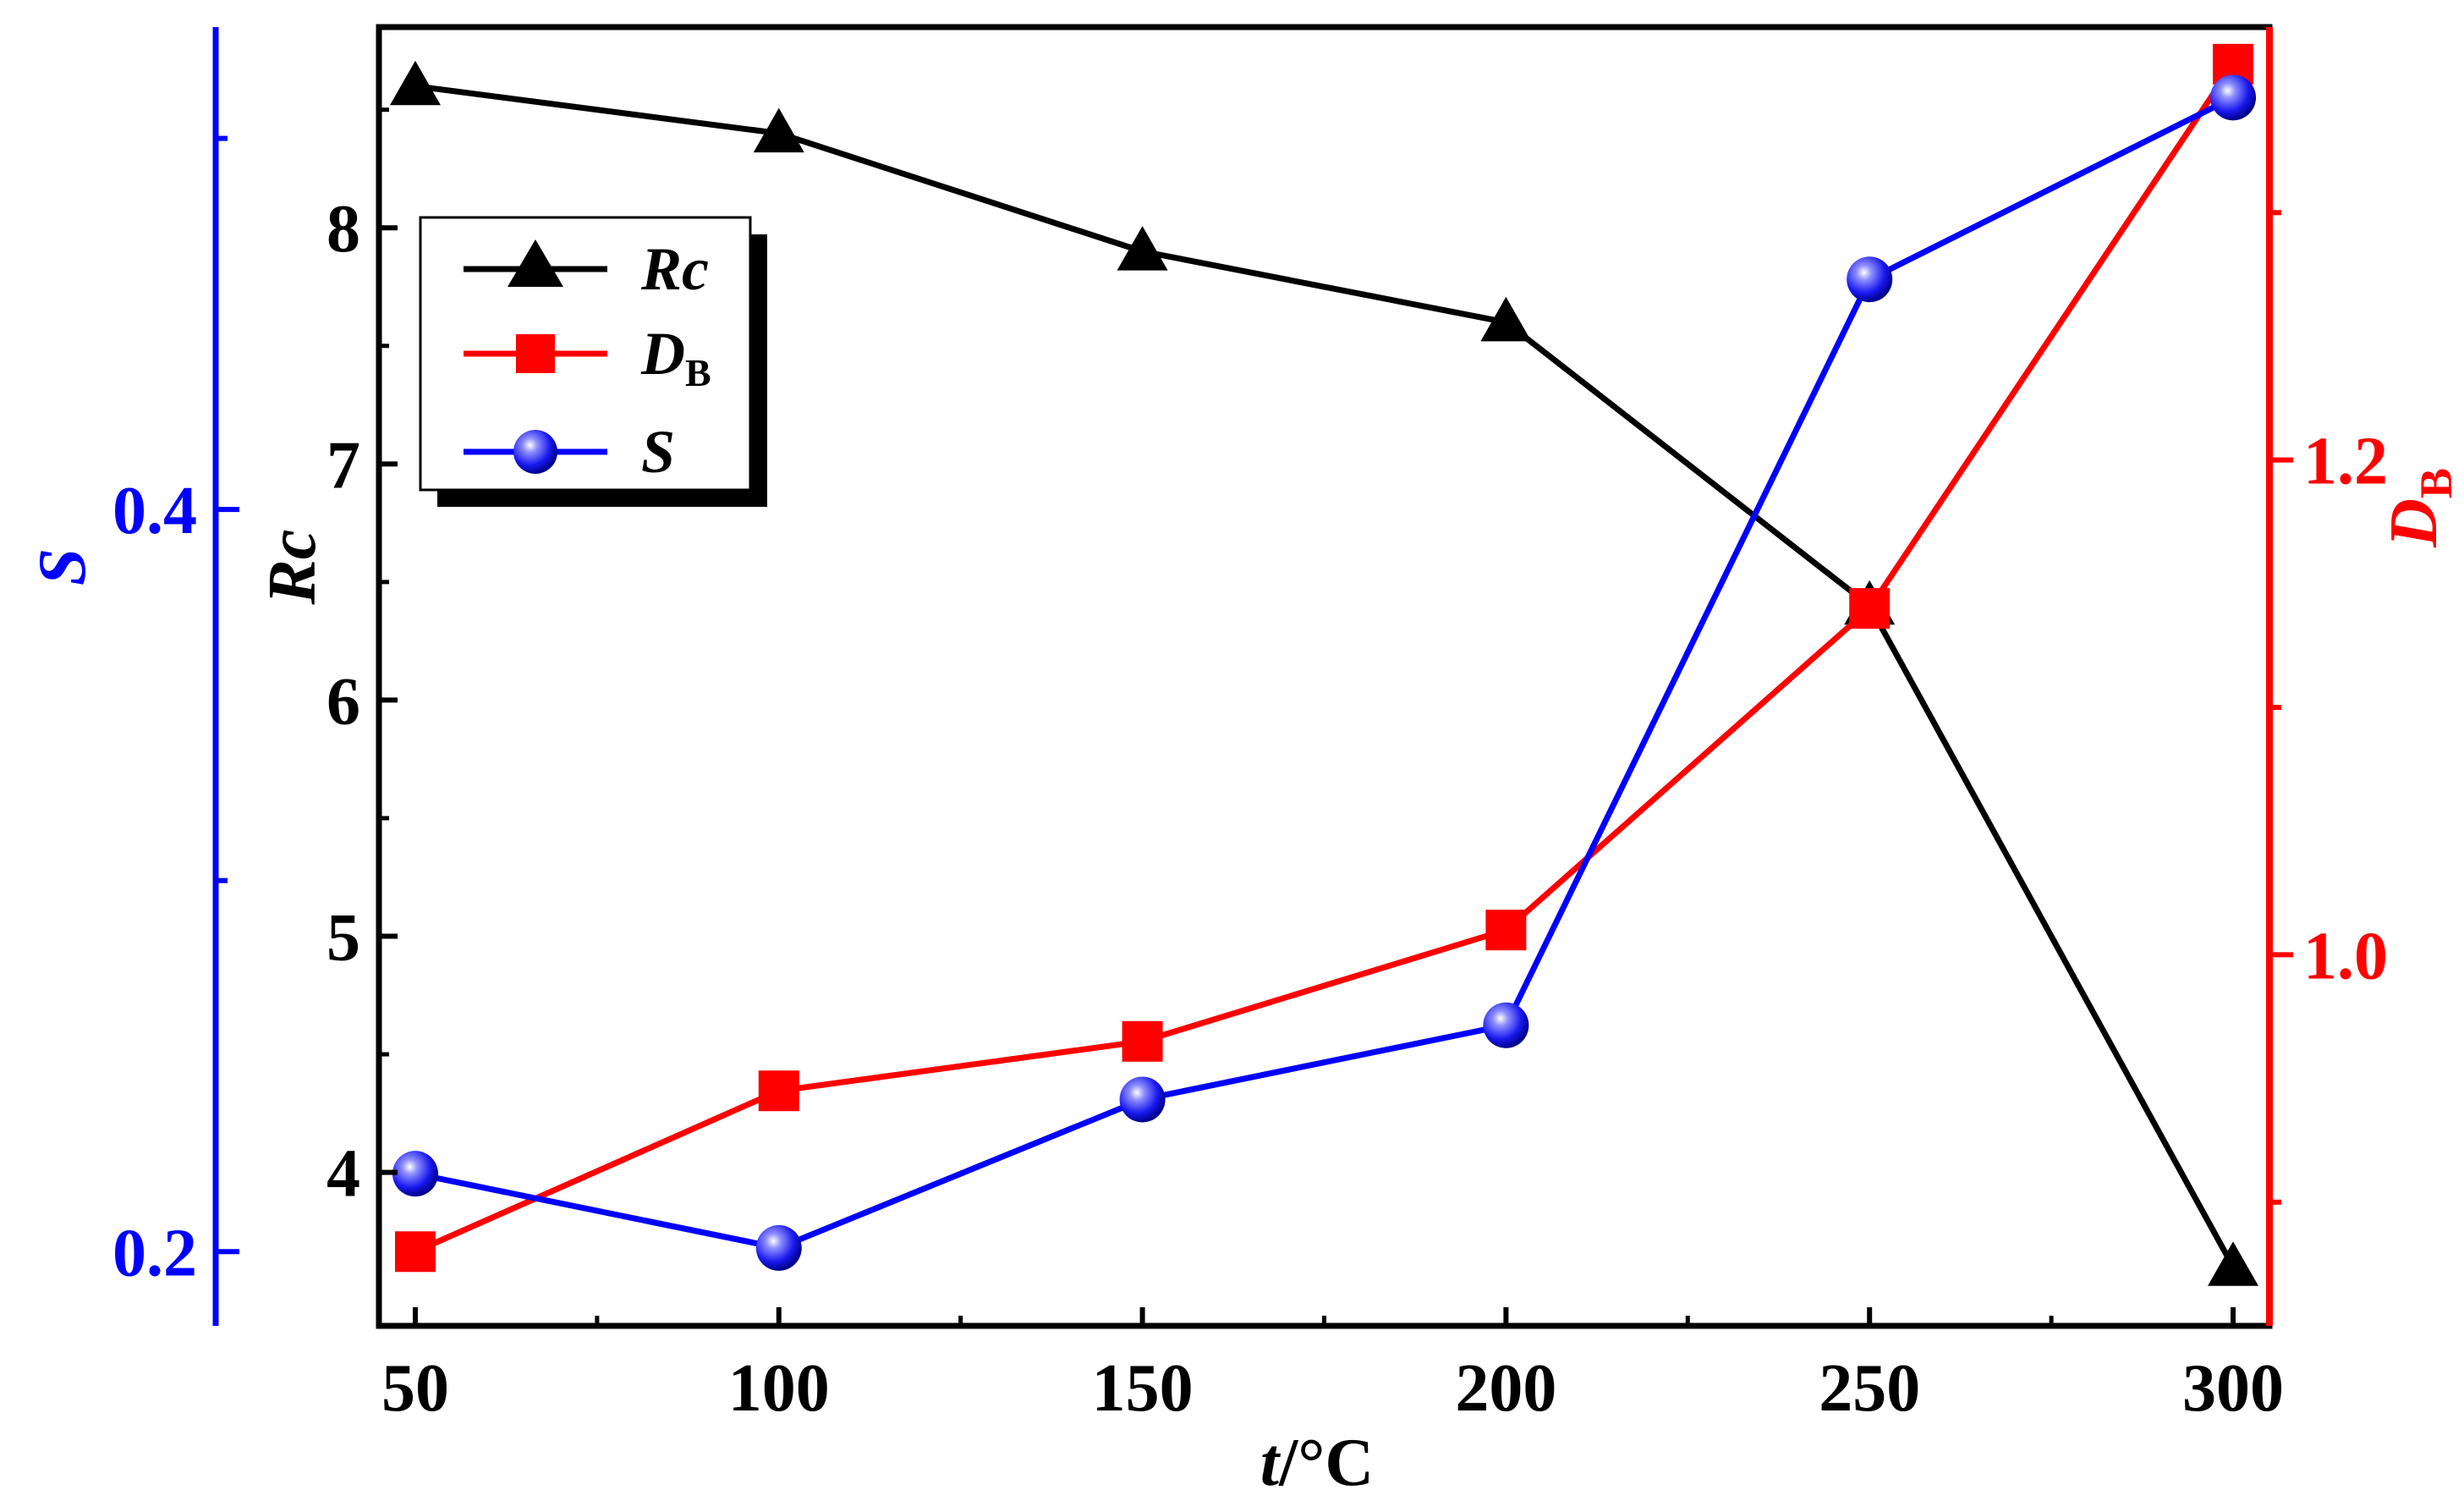 The width and height of the screenshot is (2464, 1512). What do you see at coordinates (587, 357) in the screenshot?
I see `legend-entry-db: DB` at bounding box center [587, 357].